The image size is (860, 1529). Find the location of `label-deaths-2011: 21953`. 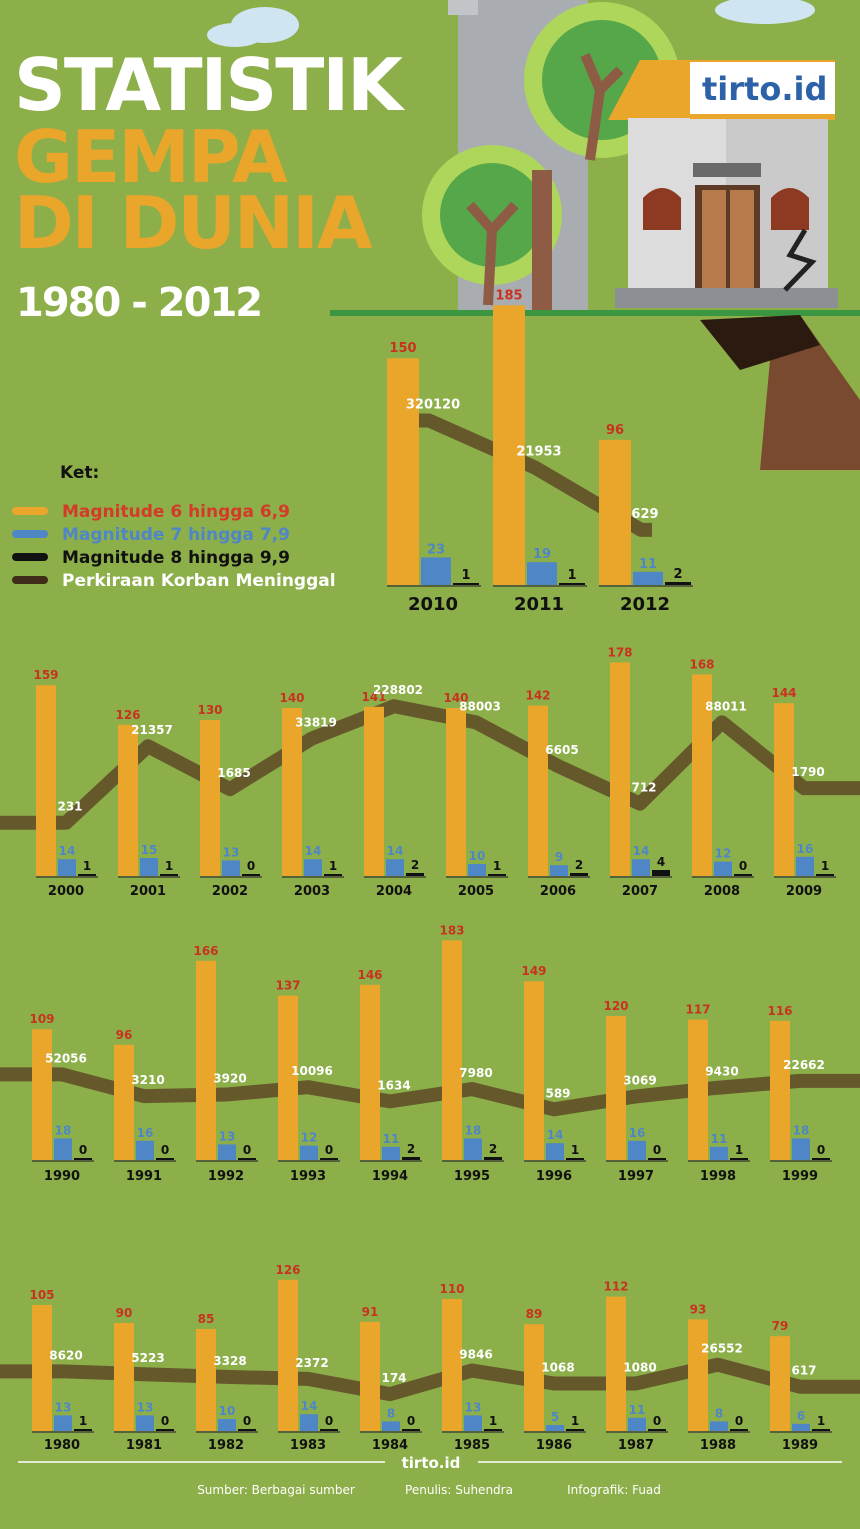

label-deaths-2011: 21953 is located at coordinates (538, 452).